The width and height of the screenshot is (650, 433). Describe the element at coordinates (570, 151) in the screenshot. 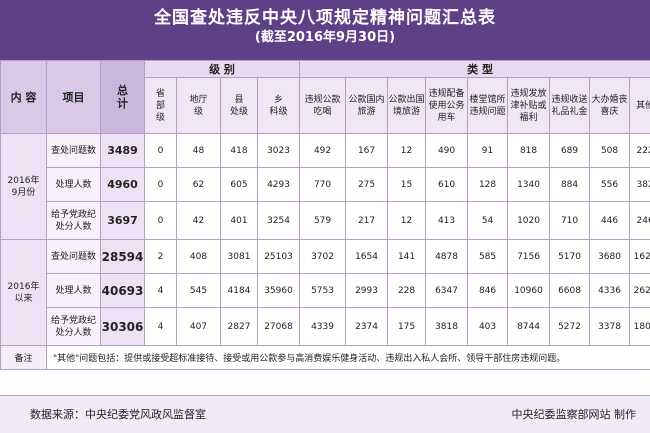

I see `type-cell: 689` at that location.